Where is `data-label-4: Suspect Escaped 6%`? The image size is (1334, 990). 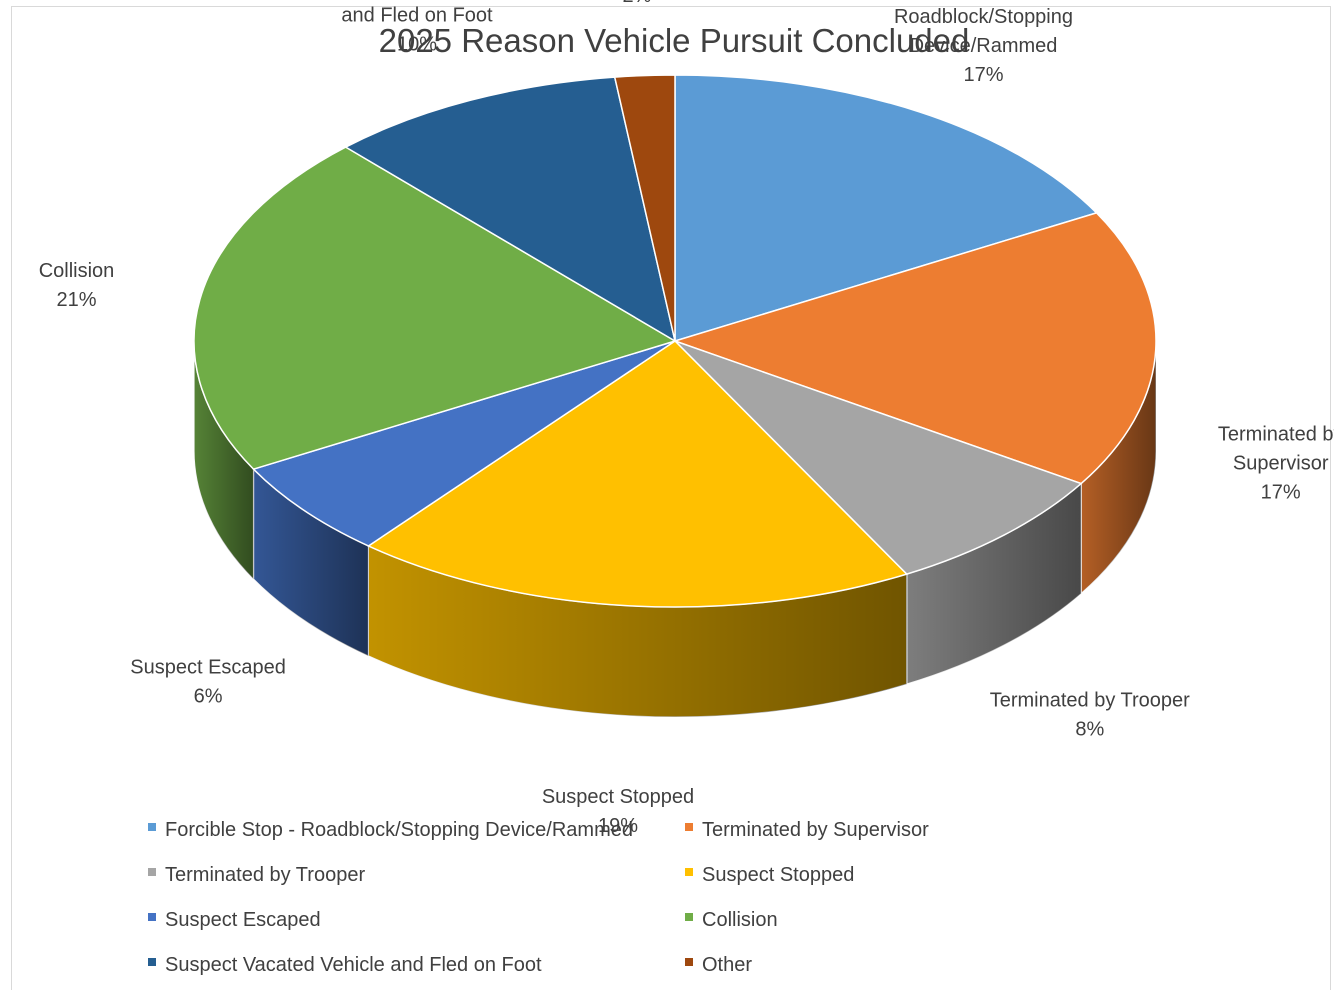 data-label-4: Suspect Escaped 6% is located at coordinates (208, 682).